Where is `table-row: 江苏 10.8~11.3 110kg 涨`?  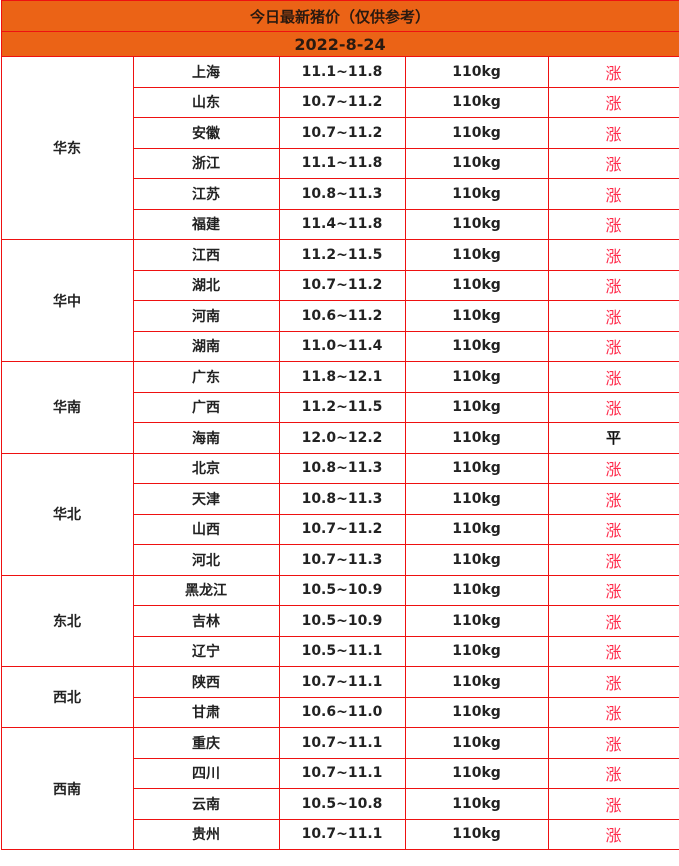 table-row: 江苏 10.8~11.3 110kg 涨 is located at coordinates (340, 194).